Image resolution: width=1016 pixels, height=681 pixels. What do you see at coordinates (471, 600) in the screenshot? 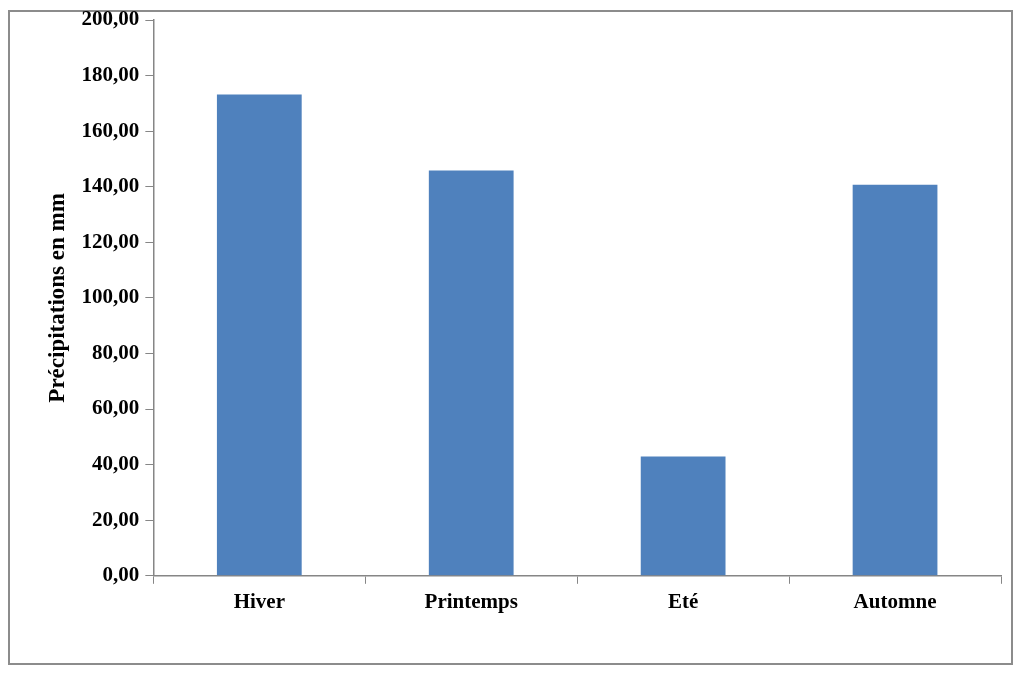
I see `x-tick-label: Printemps` at bounding box center [471, 600].